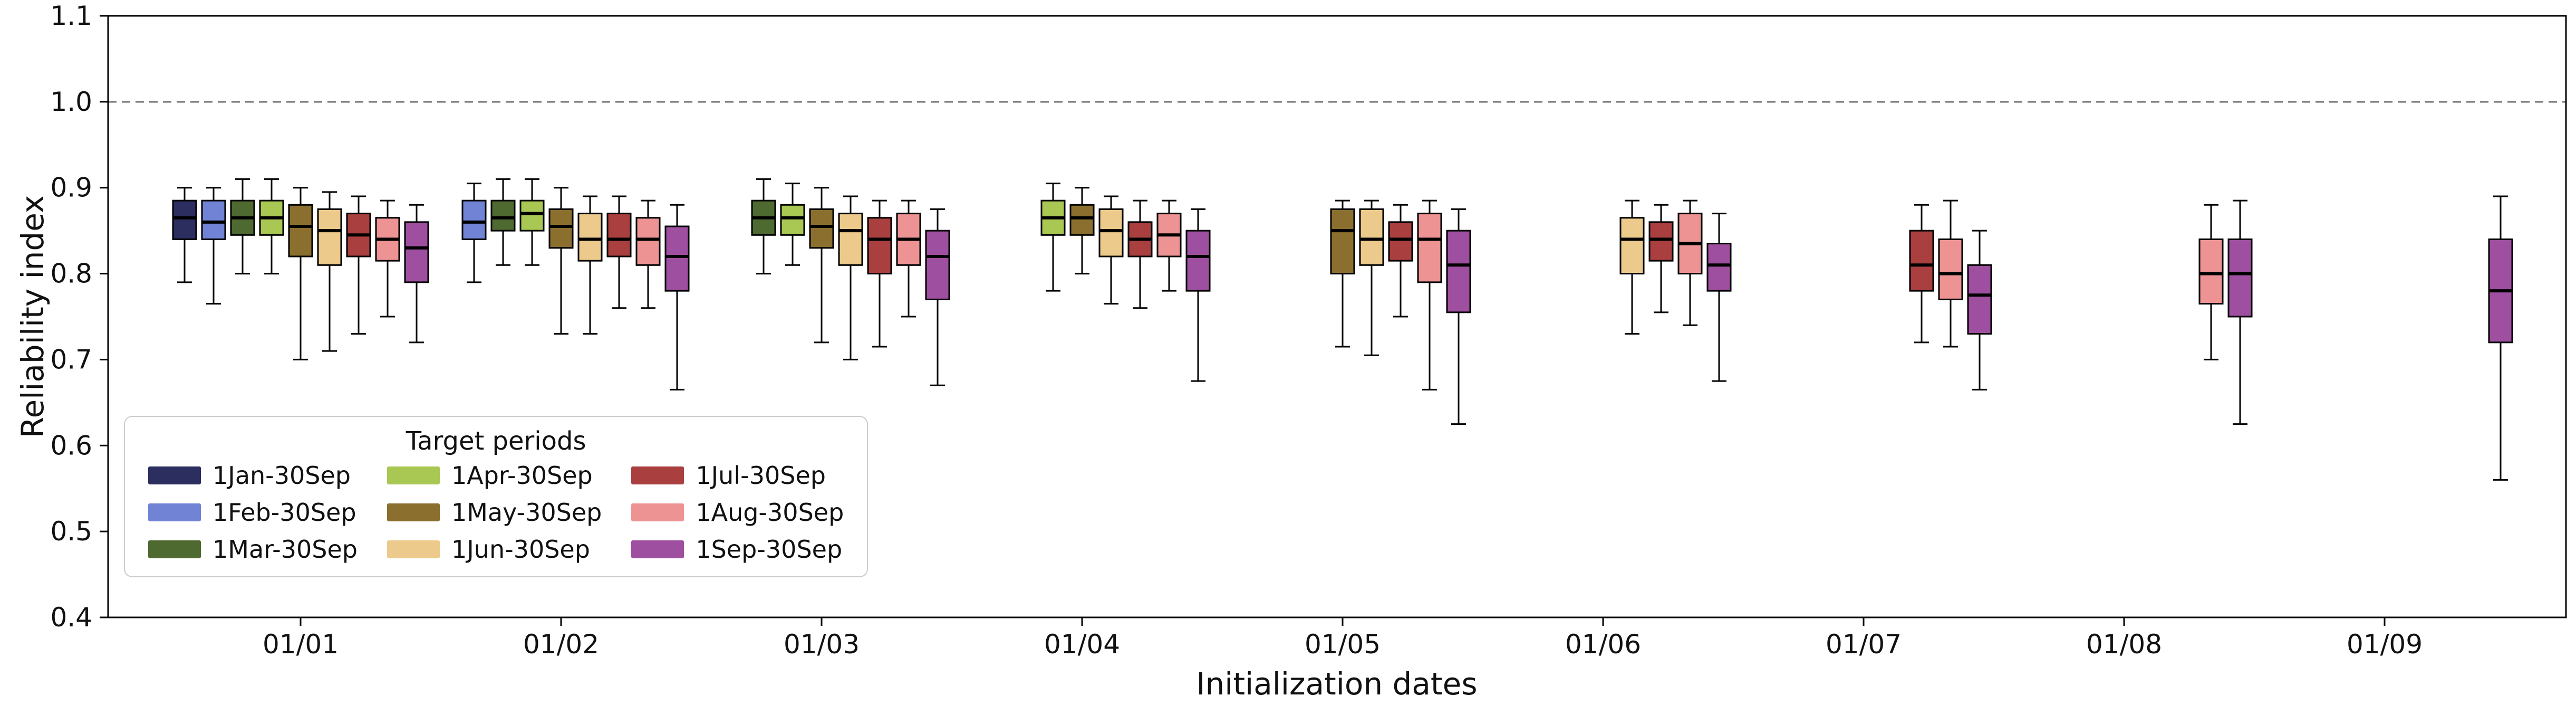  What do you see at coordinates (532, 222) in the screenshot?
I see `box-1Apr-30Sep-01/02` at bounding box center [532, 222].